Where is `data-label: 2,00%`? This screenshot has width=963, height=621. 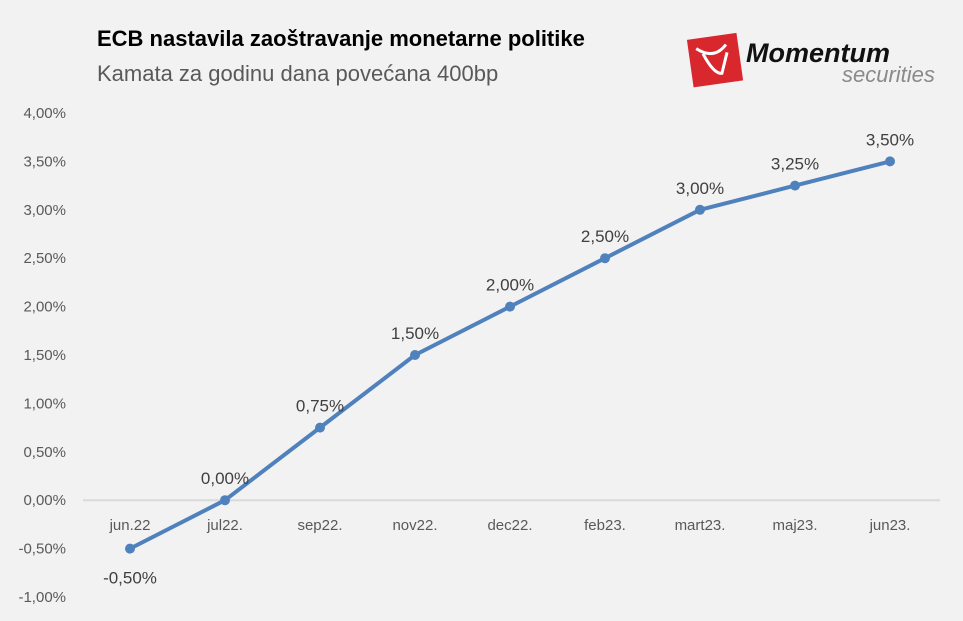 data-label: 2,00% is located at coordinates (510, 285).